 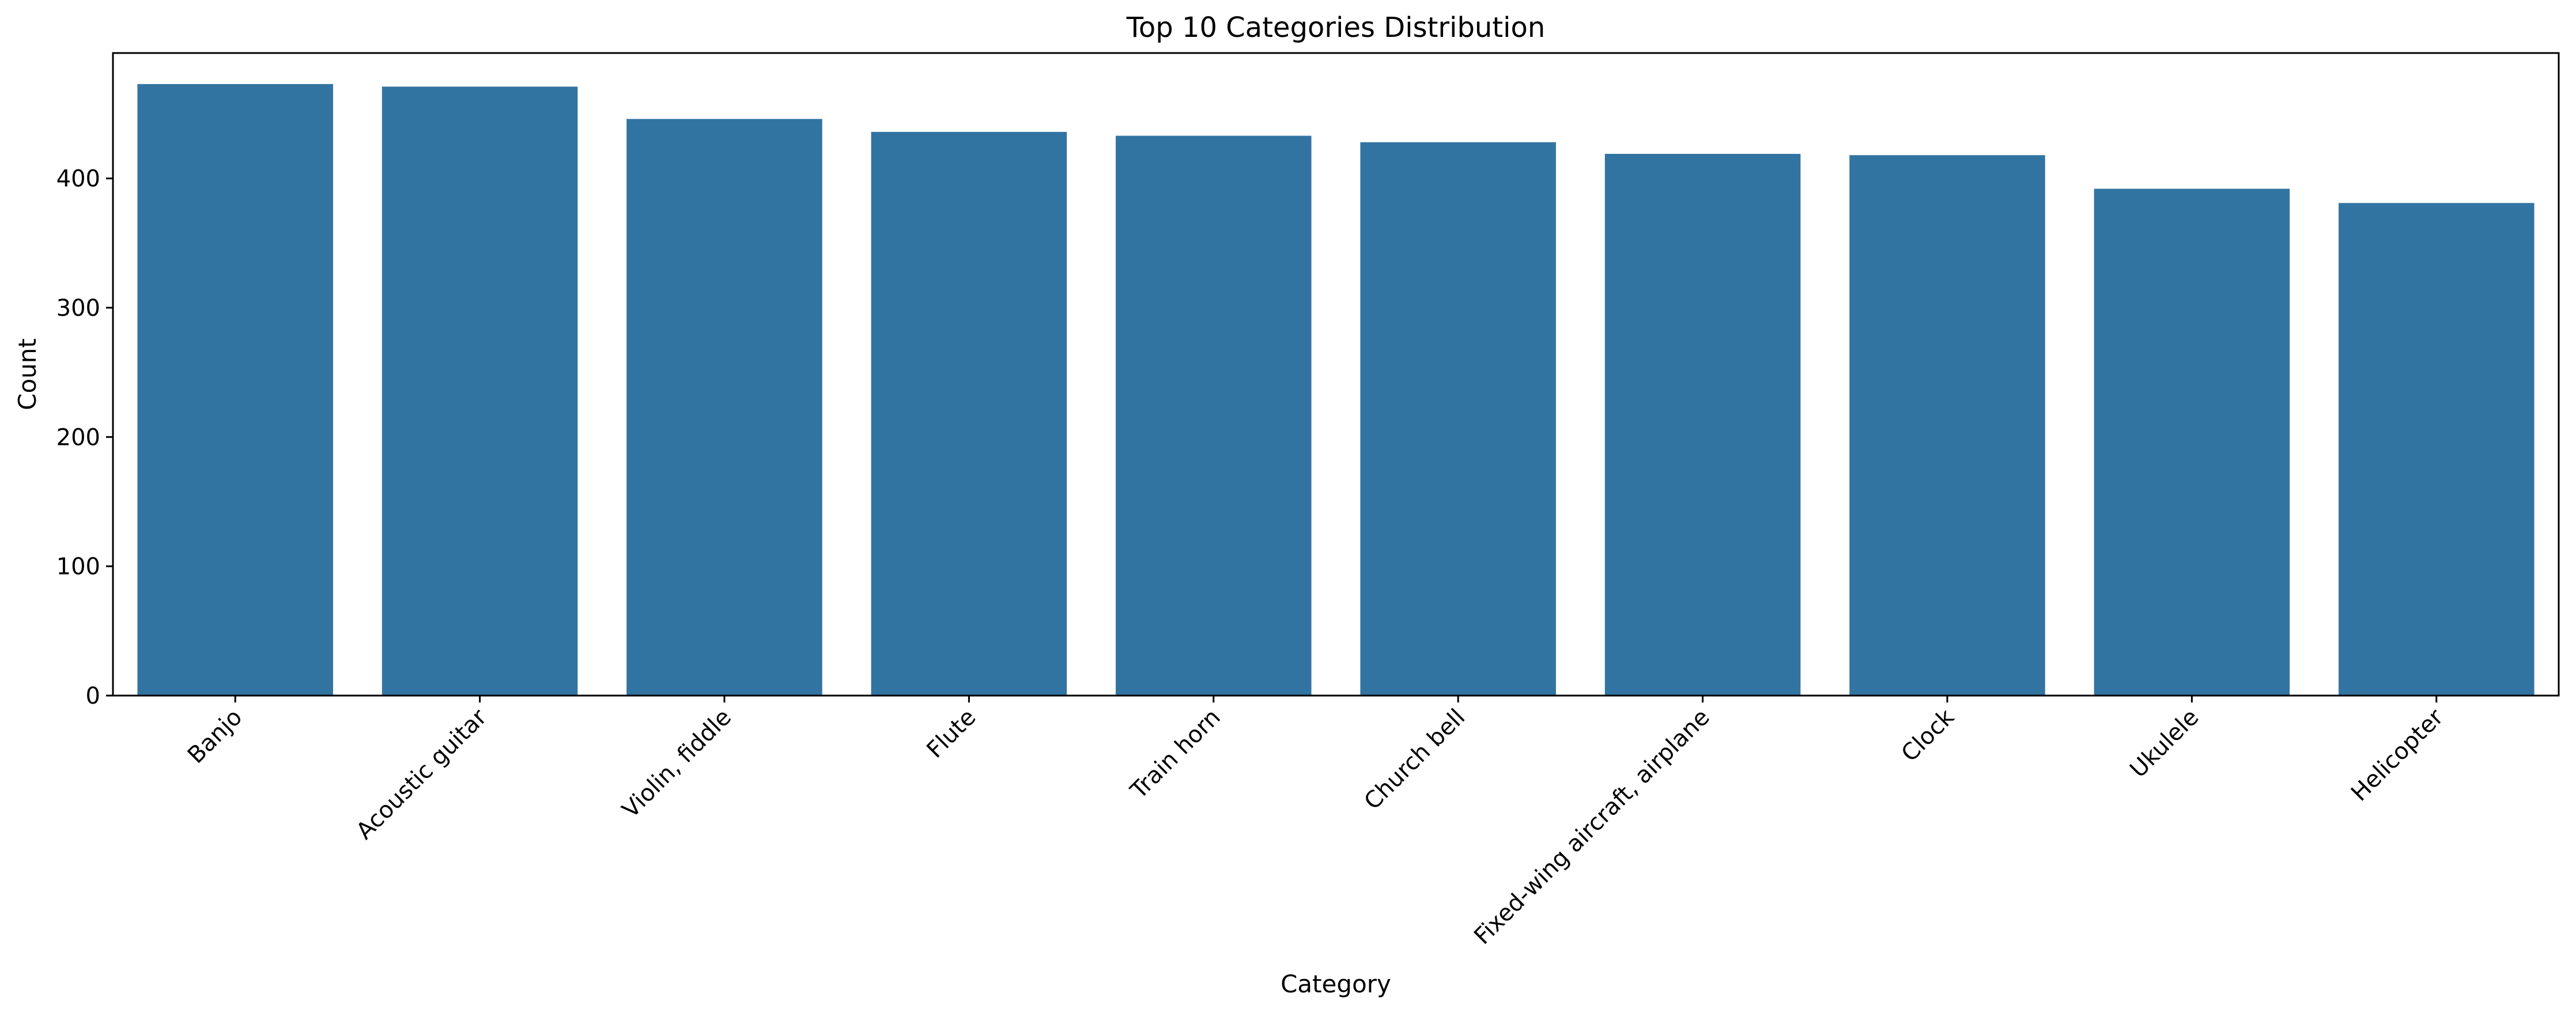 I want to click on x-tick-label: Helicopter, so click(x=2397, y=755).